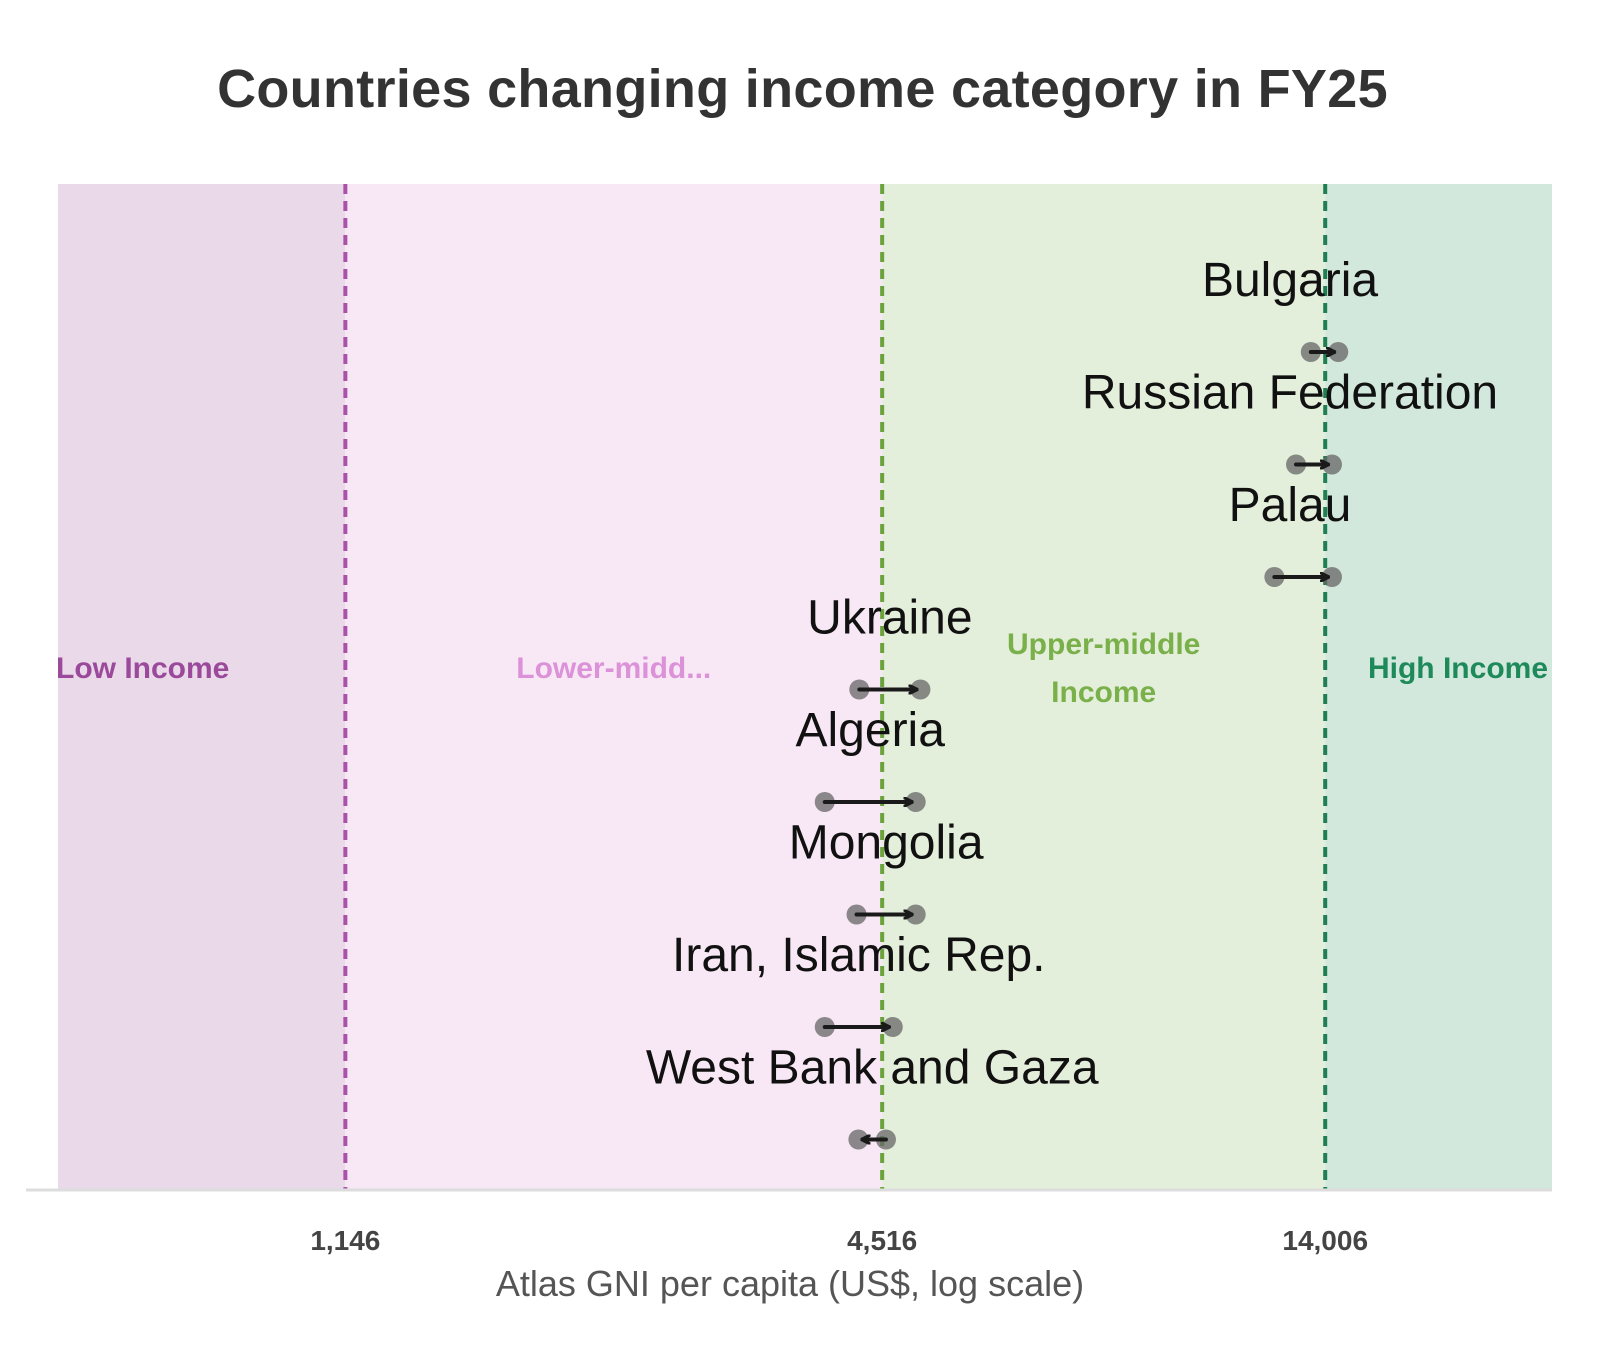 The image size is (1605, 1353). Describe the element at coordinates (890, 646) in the screenshot. I see `country-row-ukraine: Ukraine` at that location.